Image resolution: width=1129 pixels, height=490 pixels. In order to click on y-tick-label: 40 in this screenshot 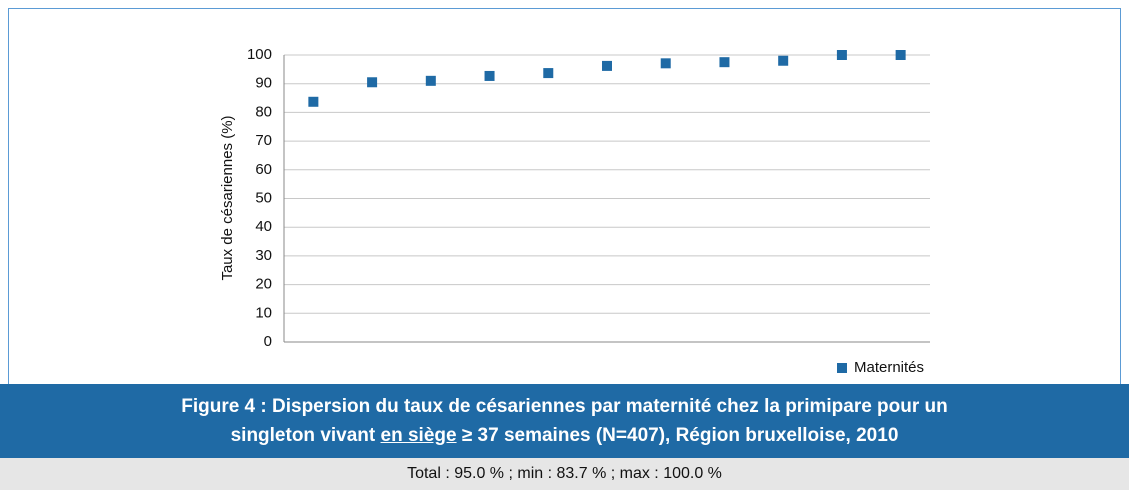, I will do `click(263, 226)`.